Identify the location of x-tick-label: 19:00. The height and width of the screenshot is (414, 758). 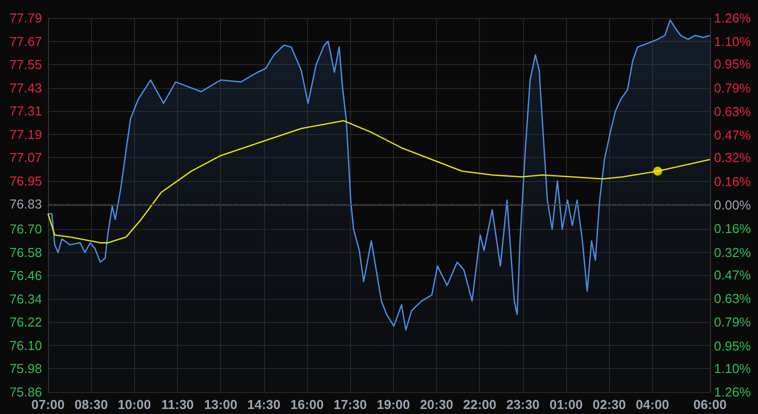
(393, 404).